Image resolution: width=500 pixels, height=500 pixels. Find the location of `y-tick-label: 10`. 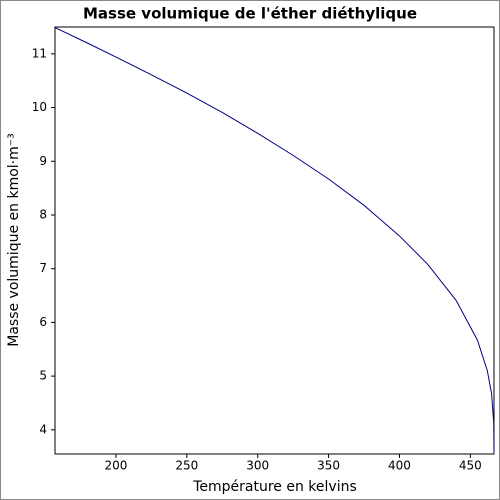

y-tick-label: 10 is located at coordinates (39, 107).